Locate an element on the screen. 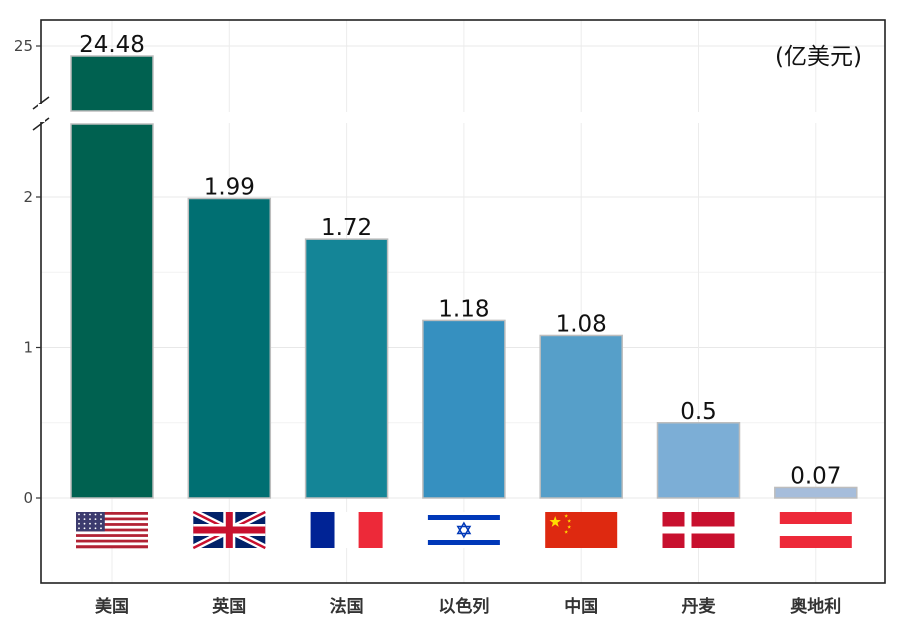 Image resolution: width=912 pixels, height=632 pixels. y-tick-label: 1 is located at coordinates (28, 348).